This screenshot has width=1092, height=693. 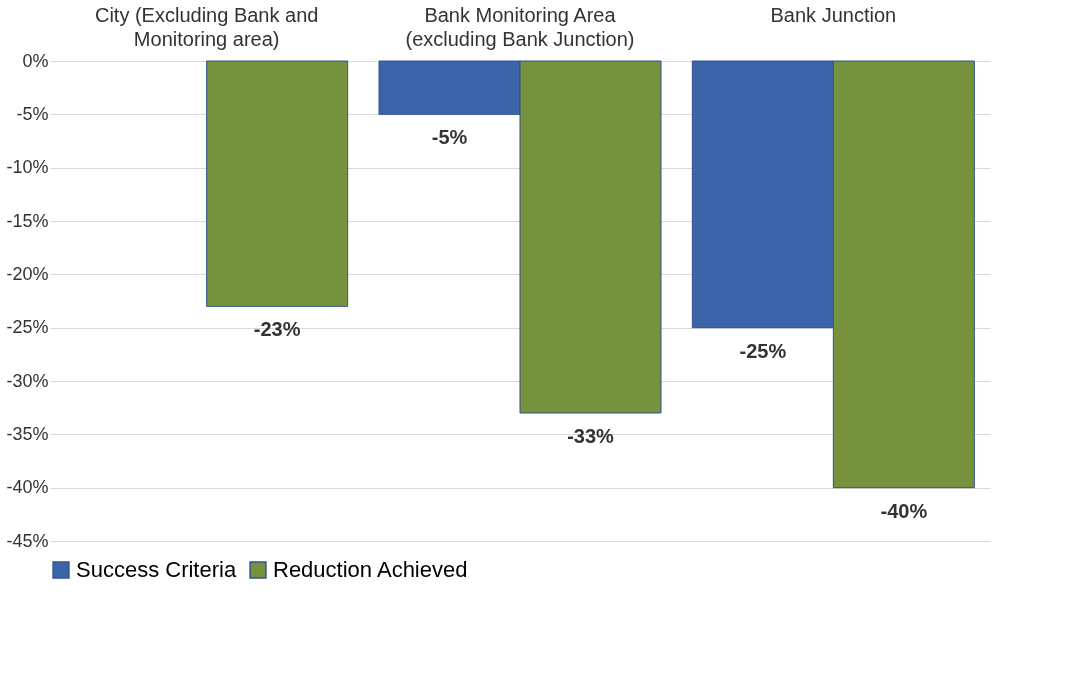 I want to click on data-label: -40%, so click(x=904, y=510).